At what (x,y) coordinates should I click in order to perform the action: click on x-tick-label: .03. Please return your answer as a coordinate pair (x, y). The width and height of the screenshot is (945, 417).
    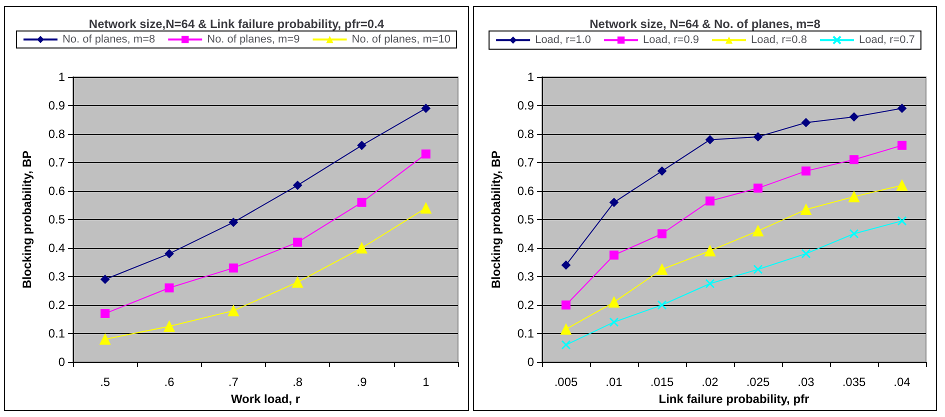
    Looking at the image, I should click on (806, 382).